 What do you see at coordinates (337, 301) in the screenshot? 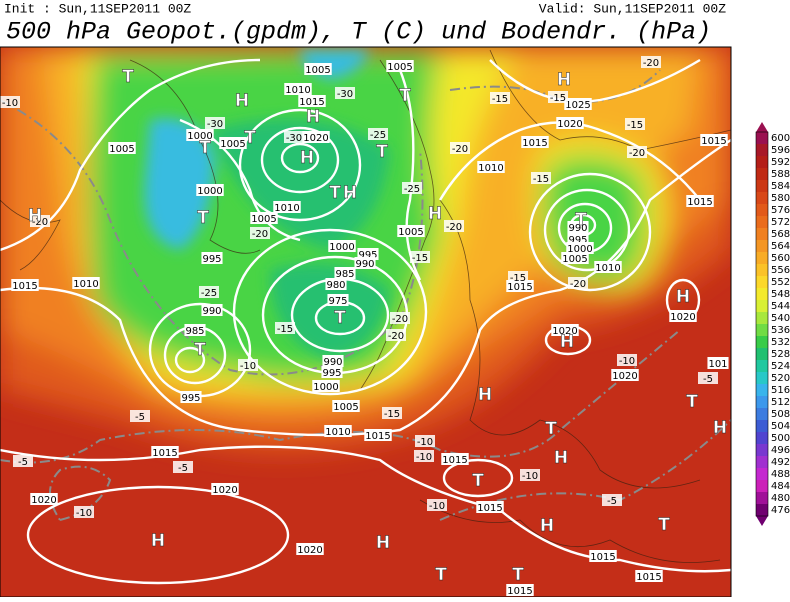
I see `isobar-label: 975` at bounding box center [337, 301].